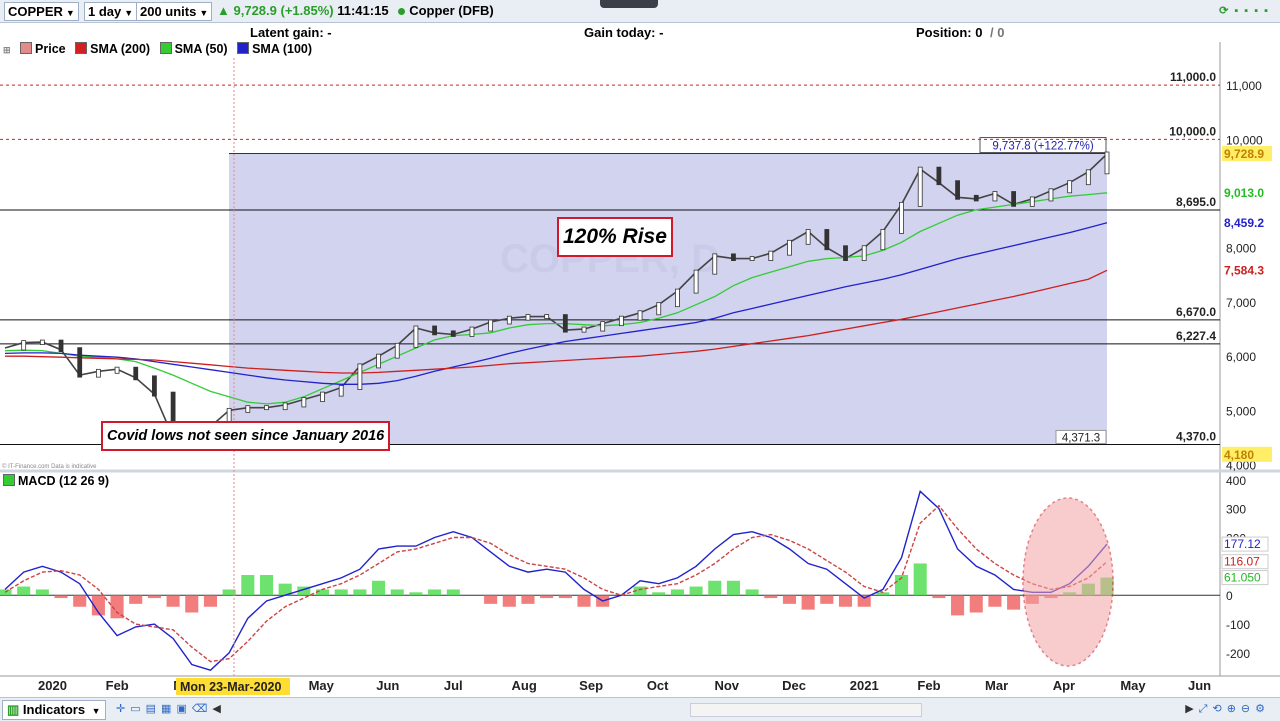 The height and width of the screenshot is (721, 1280). What do you see at coordinates (138, 709) in the screenshot?
I see `line-tool-icon: ▭` at bounding box center [138, 709].